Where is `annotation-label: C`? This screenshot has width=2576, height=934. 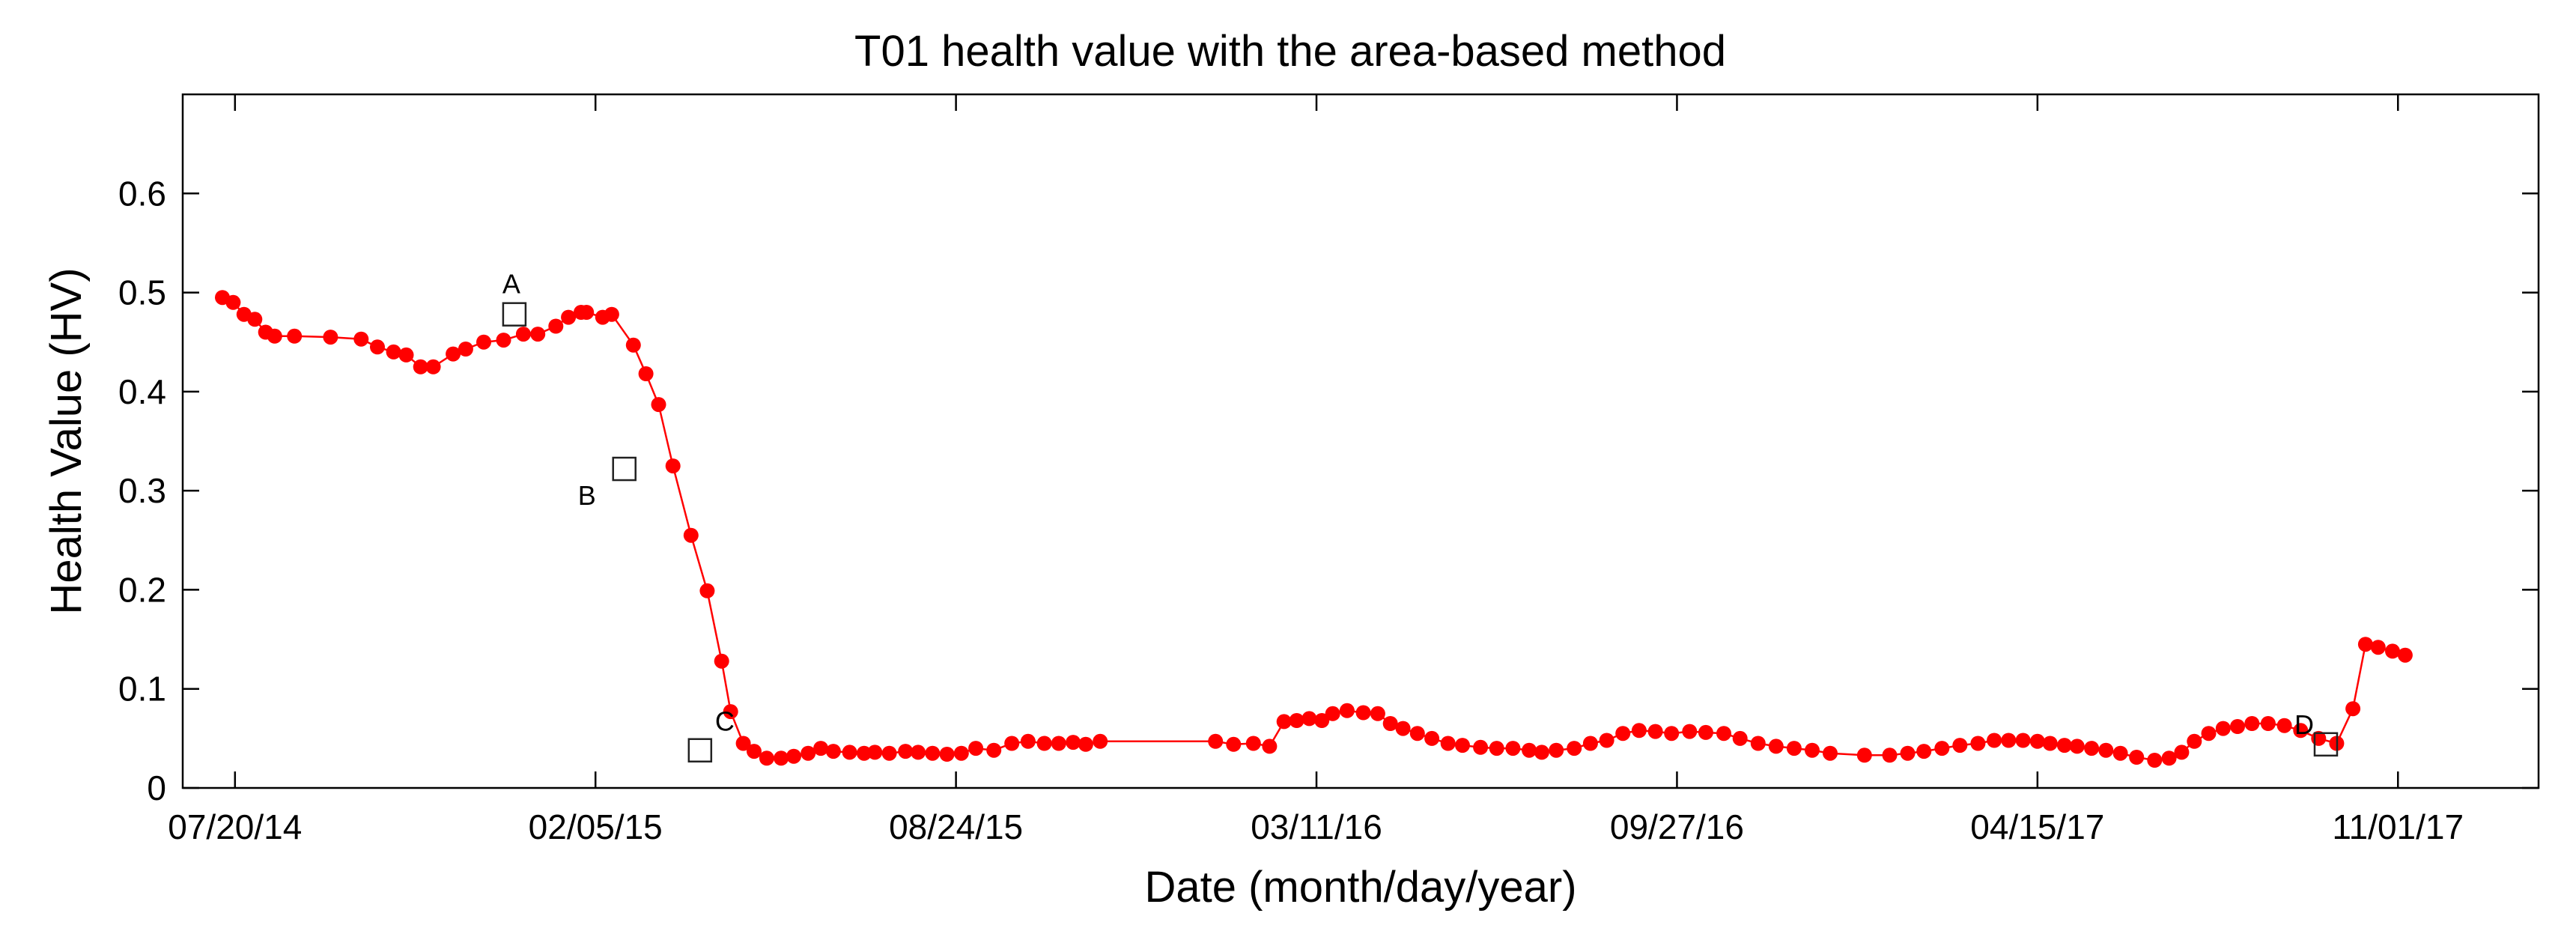
annotation-label: C is located at coordinates (725, 721).